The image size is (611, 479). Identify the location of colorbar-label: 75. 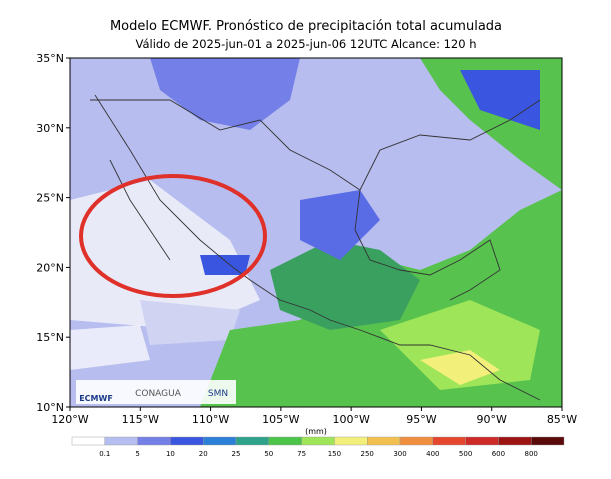
(301, 454).